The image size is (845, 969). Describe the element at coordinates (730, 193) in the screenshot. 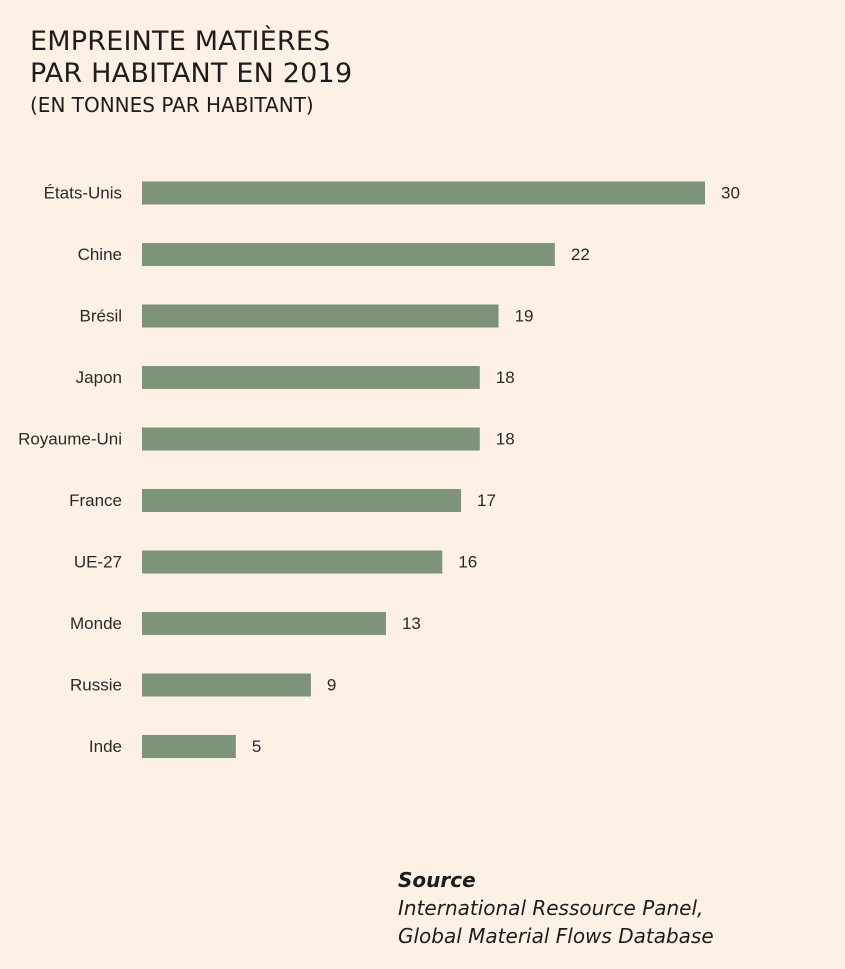

I see `value-label-etats-unis: 30` at that location.